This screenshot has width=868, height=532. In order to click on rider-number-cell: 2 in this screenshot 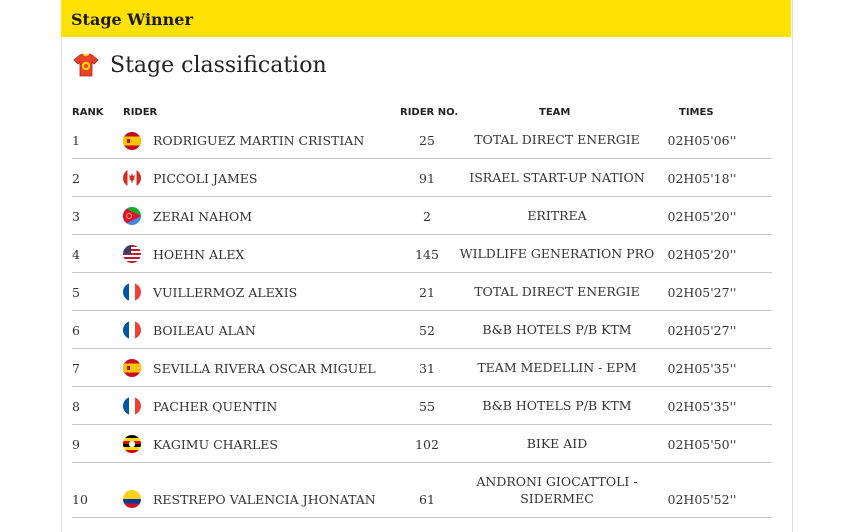, I will do `click(427, 216)`.